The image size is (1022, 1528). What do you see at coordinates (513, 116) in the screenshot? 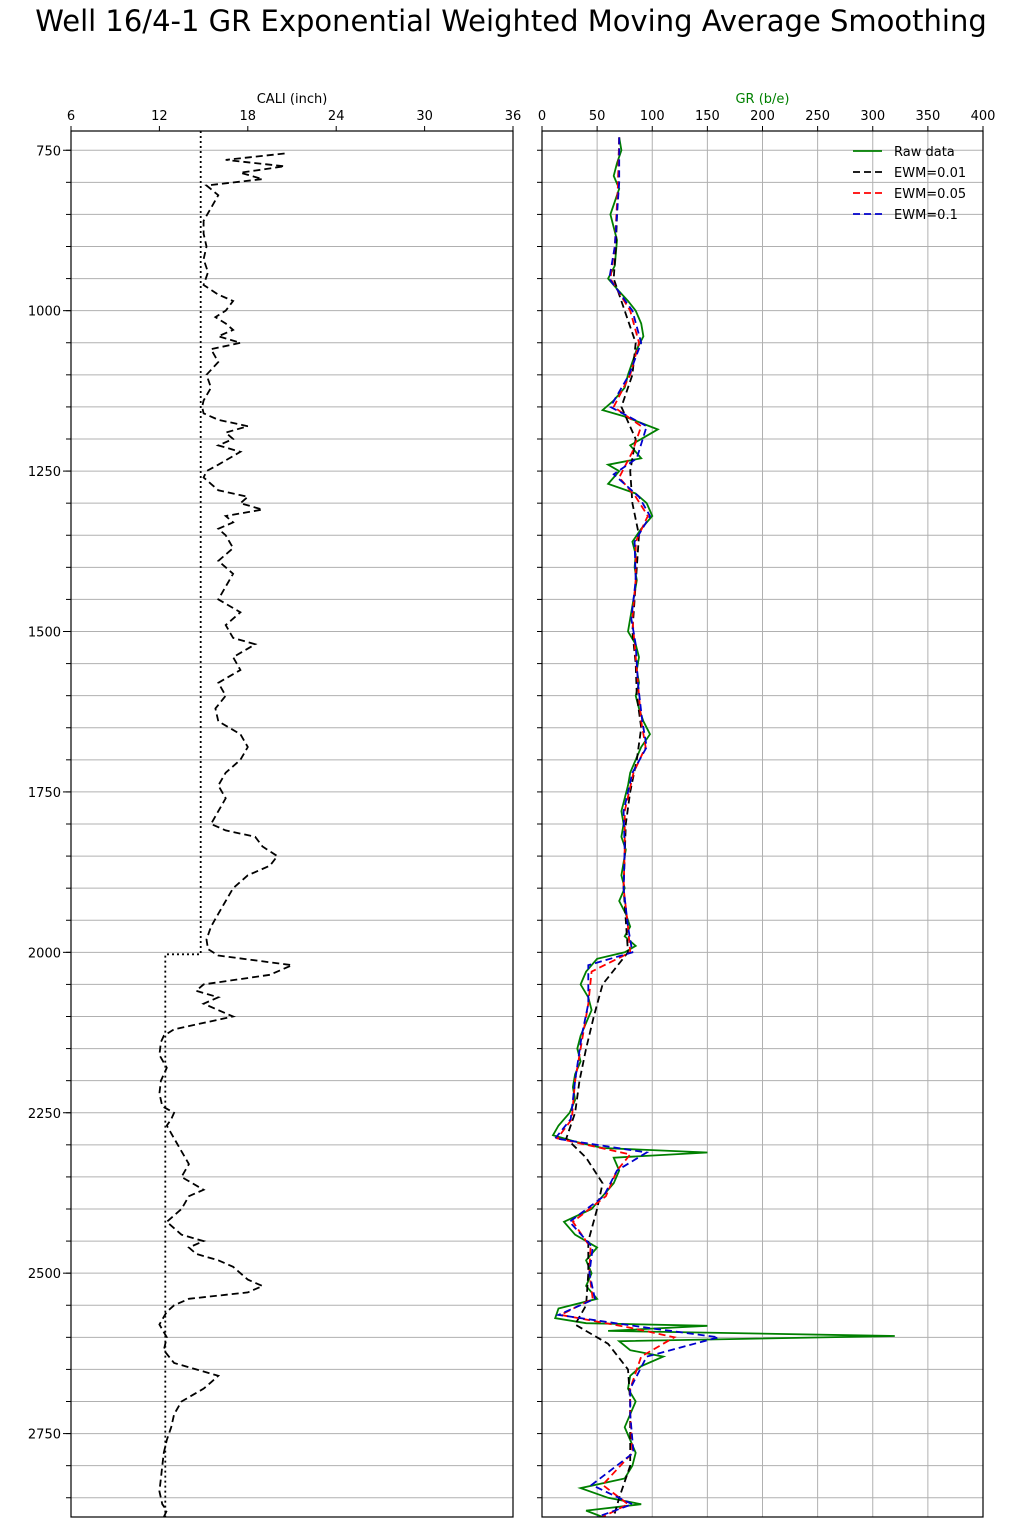
I see `x-tick-label: 36` at bounding box center [513, 116].